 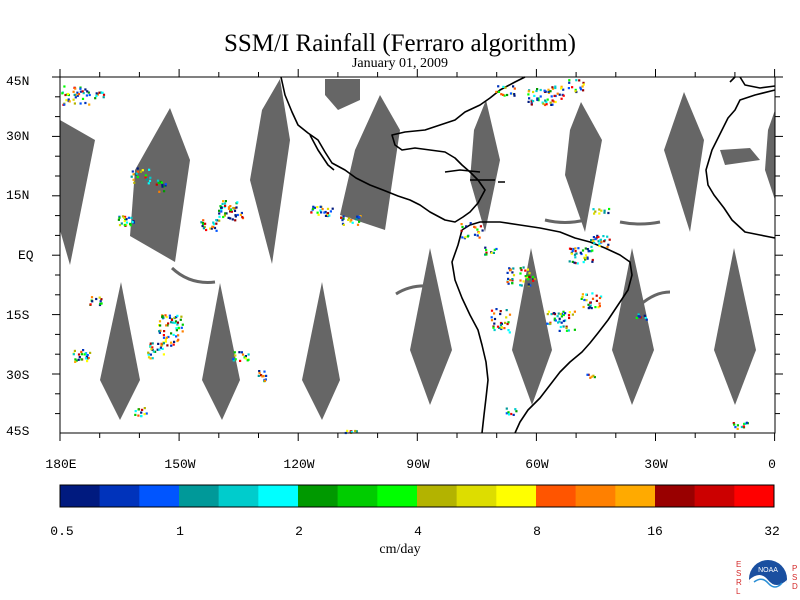 What do you see at coordinates (18, 375) in the screenshot?
I see `lat-label-30s: 30S` at bounding box center [18, 375].